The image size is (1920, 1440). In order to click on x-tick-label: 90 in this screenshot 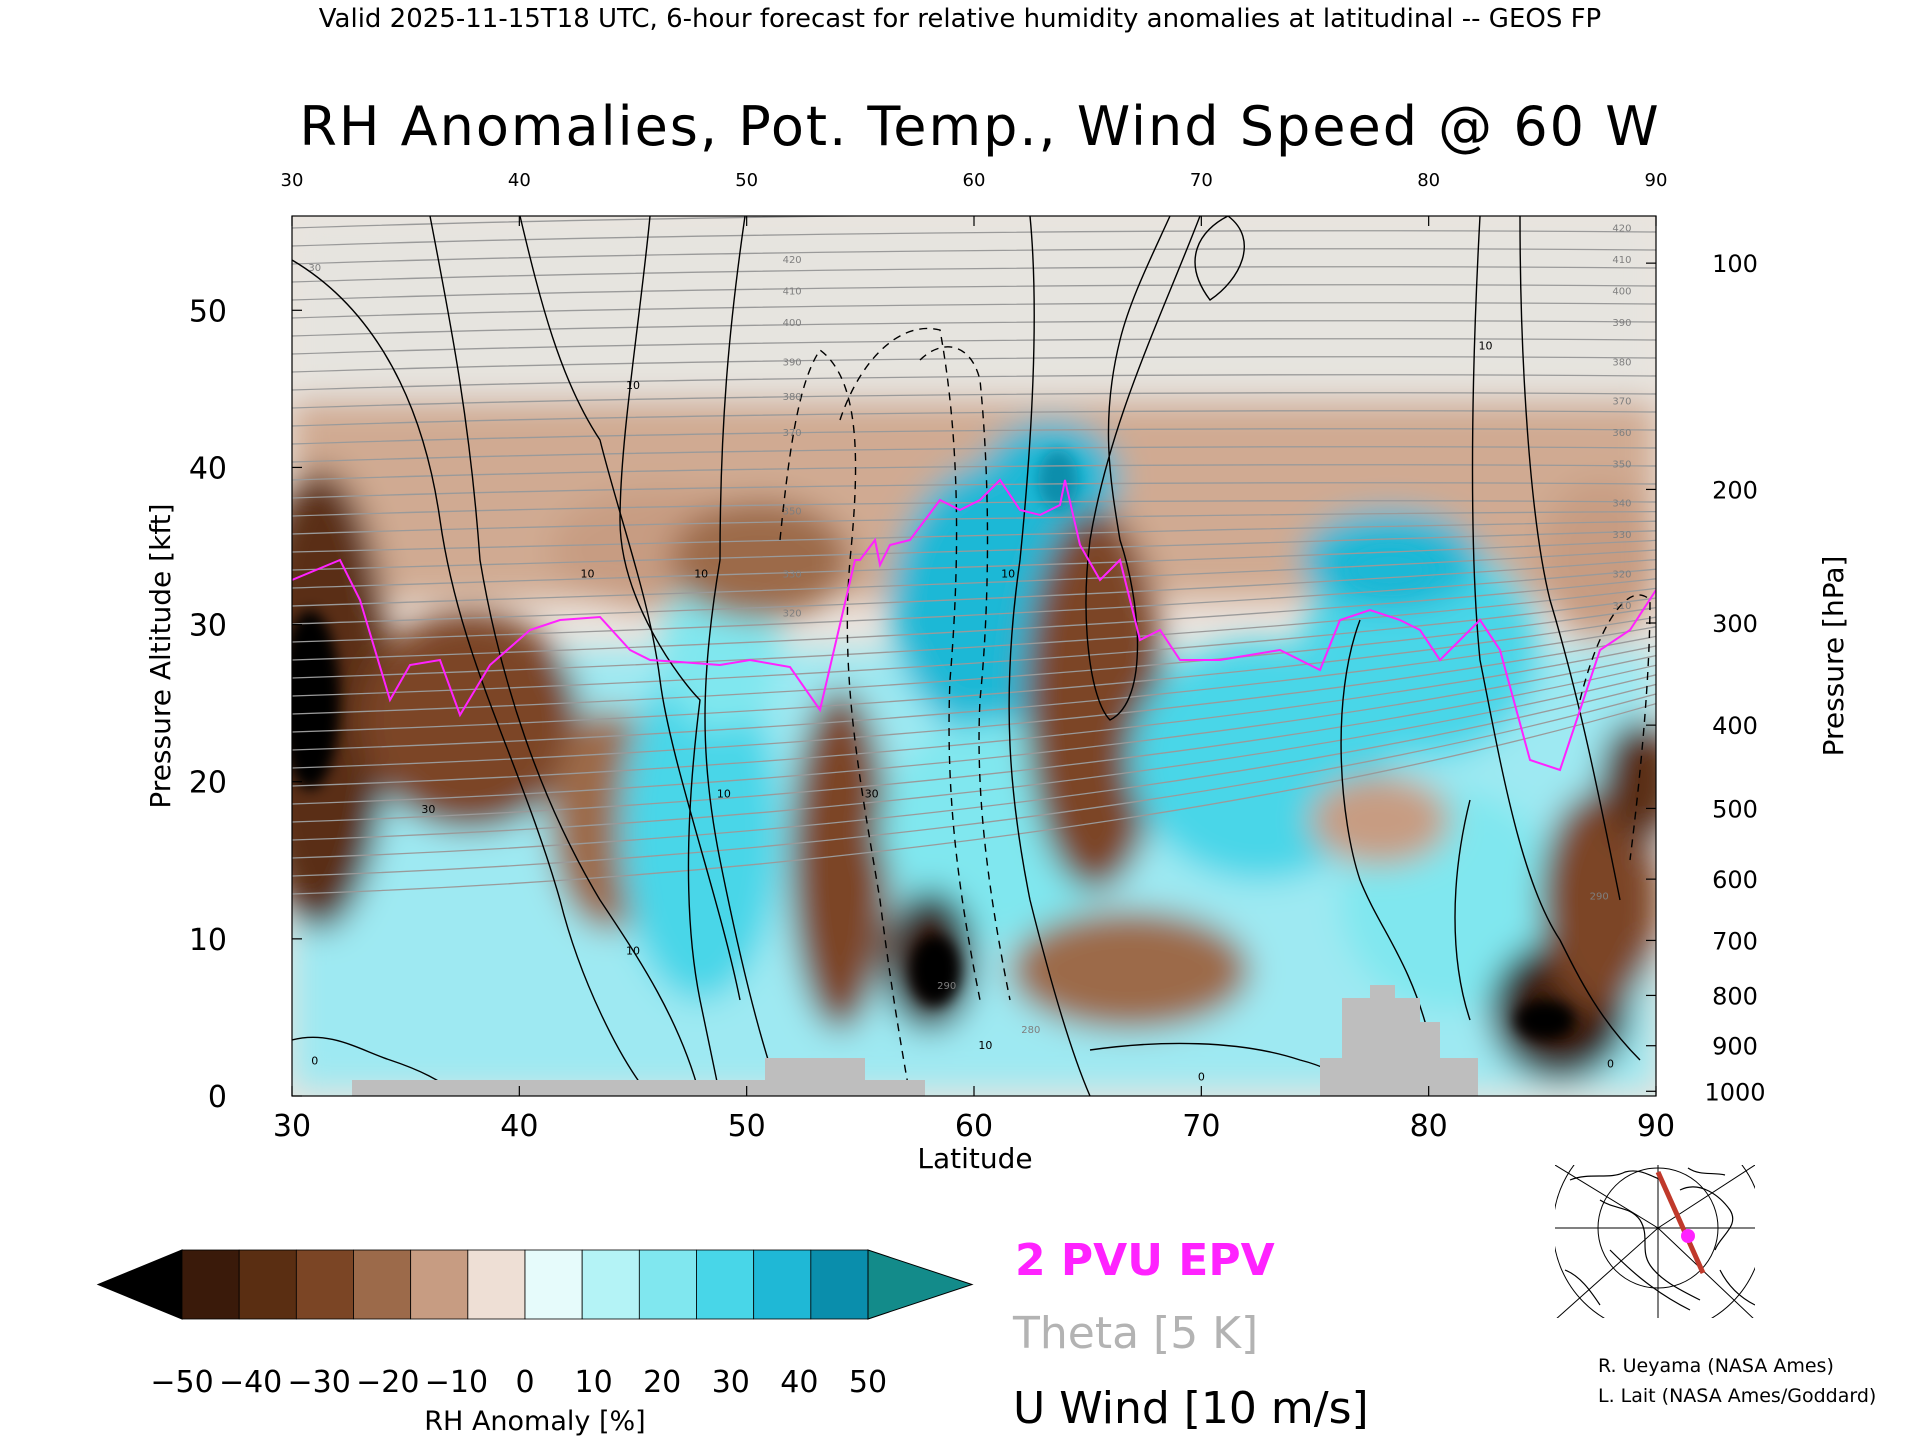, I will do `click(1656, 1126)`.